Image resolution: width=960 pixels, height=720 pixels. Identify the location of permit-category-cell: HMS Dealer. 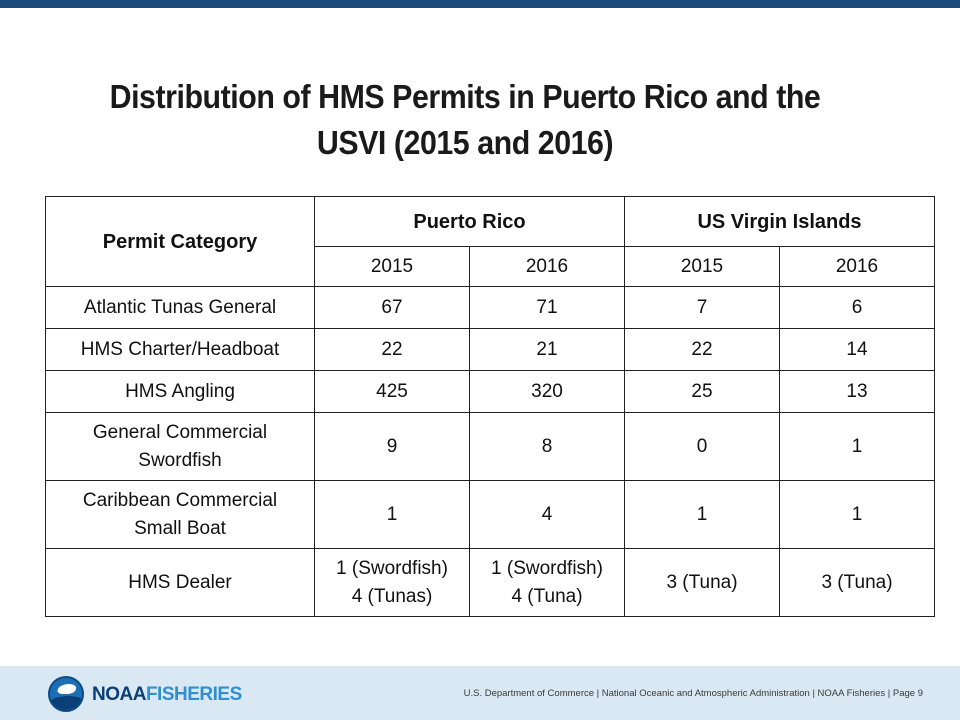
(180, 582).